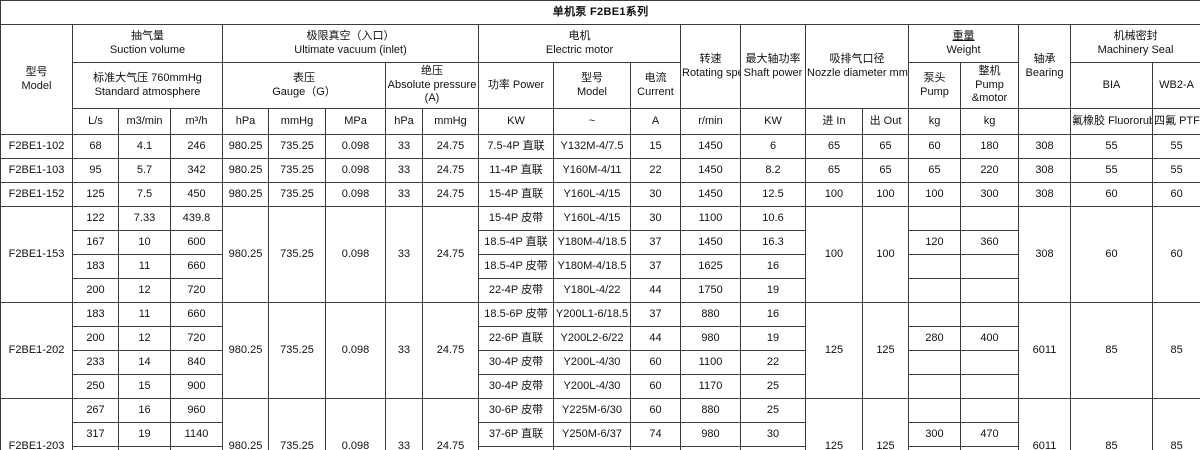 This screenshot has width=1200, height=450. Describe the element at coordinates (857, 72) in the screenshot. I see `header-nozzle-diameter-en: Nozzle diameter mm` at that location.